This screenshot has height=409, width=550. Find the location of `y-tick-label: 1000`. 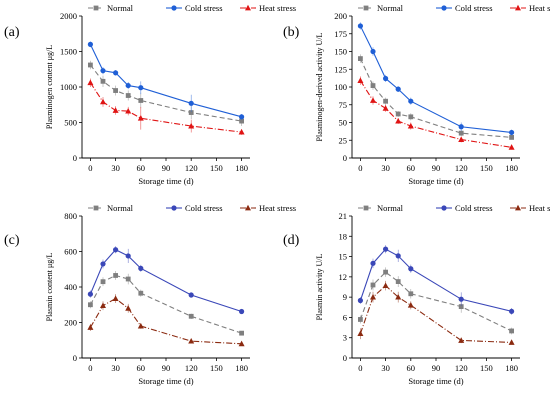

y-tick-label: 1000 is located at coordinates (68, 87).